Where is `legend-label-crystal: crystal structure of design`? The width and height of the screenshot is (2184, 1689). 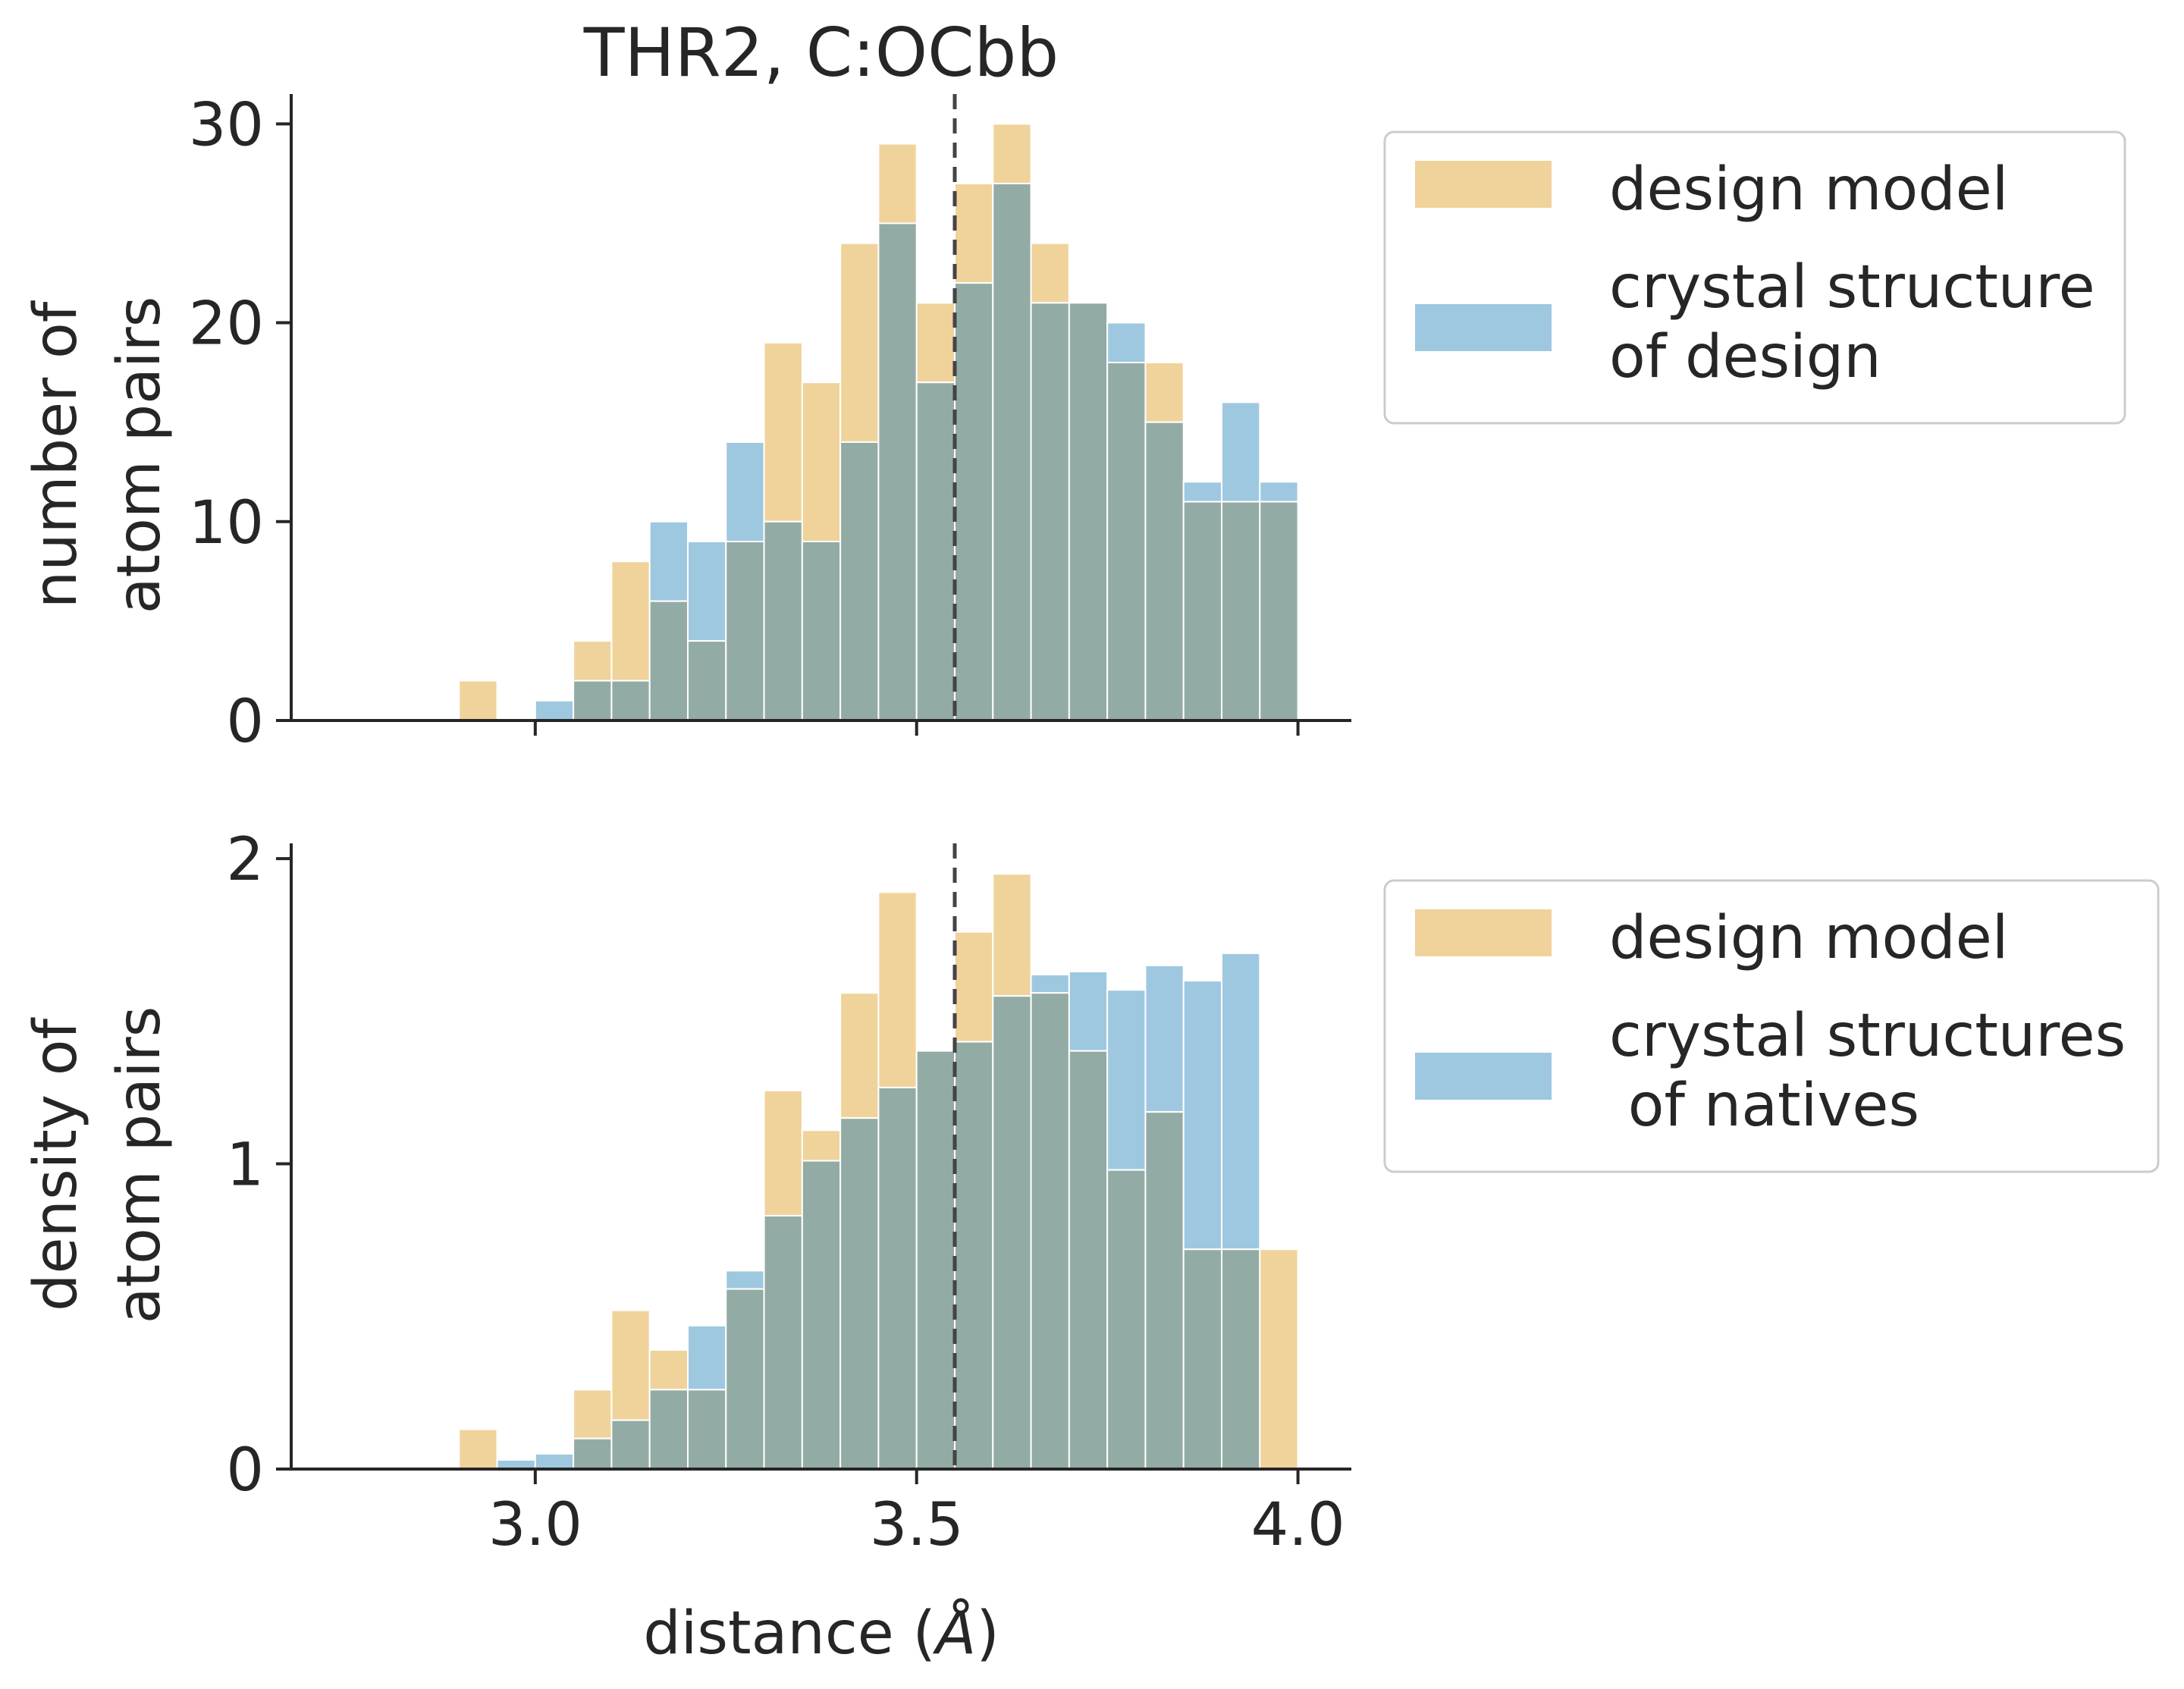
legend-label-crystal: crystal structure of design is located at coordinates (1852, 322).